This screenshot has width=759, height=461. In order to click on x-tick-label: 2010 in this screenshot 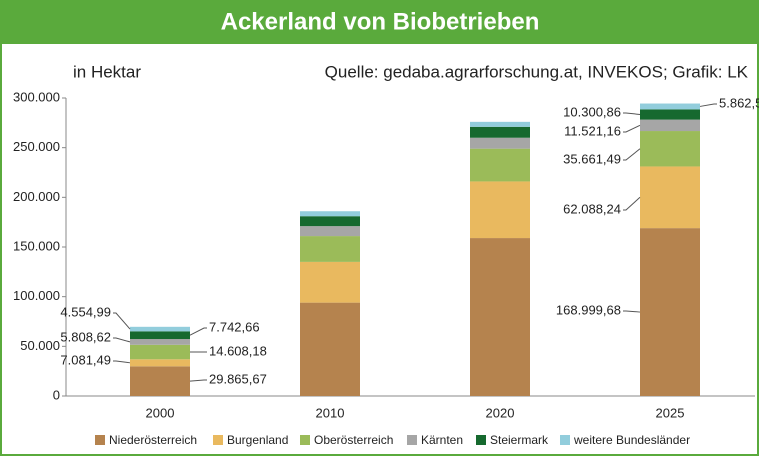, I will do `click(330, 412)`.